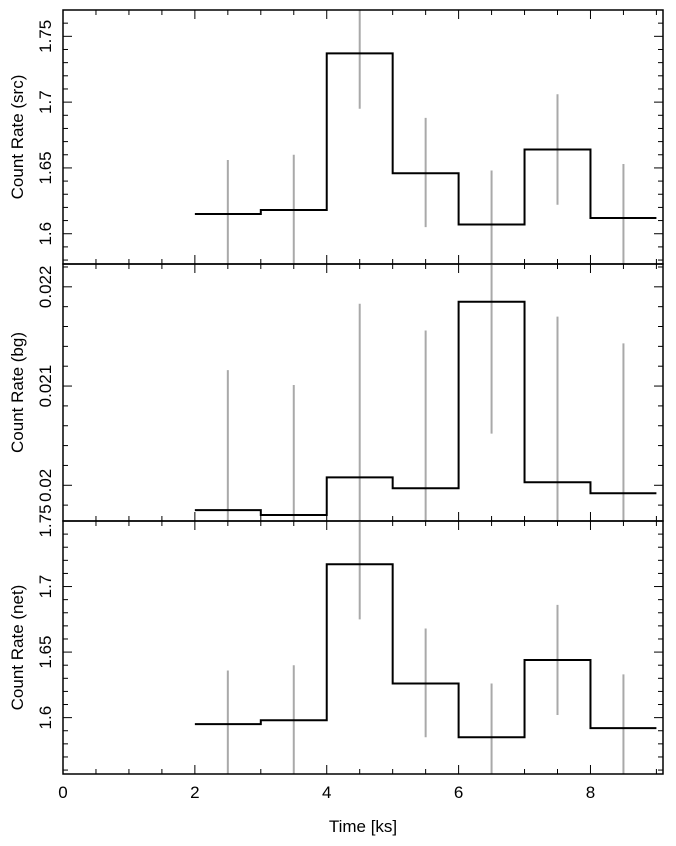  I want to click on x-axis-label: Time [ks], so click(363, 826).